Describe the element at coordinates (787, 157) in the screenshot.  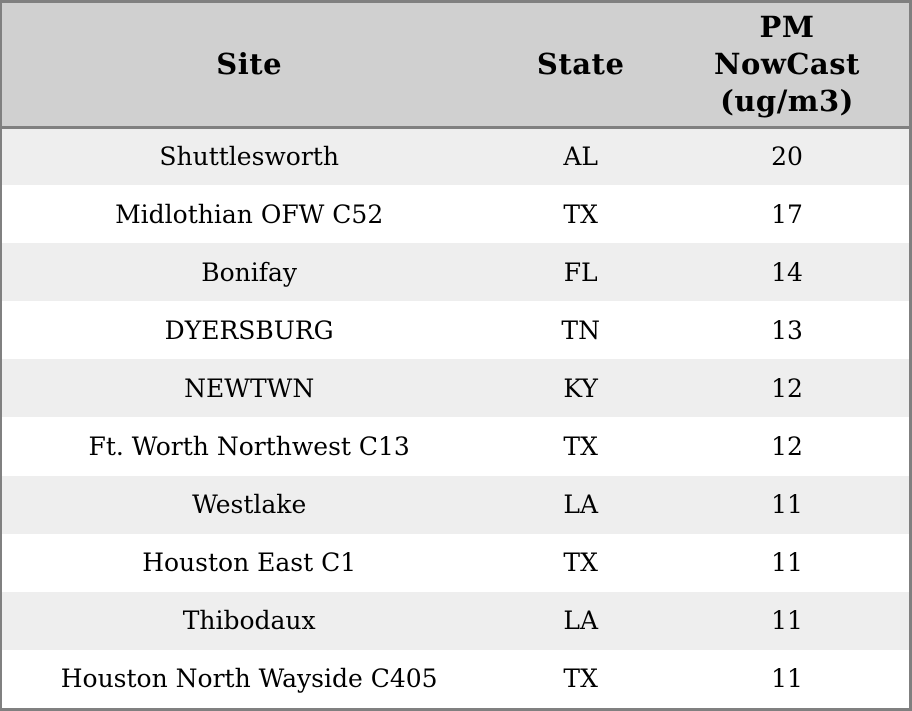
I see `pm-nowcast-cell: 20` at that location.